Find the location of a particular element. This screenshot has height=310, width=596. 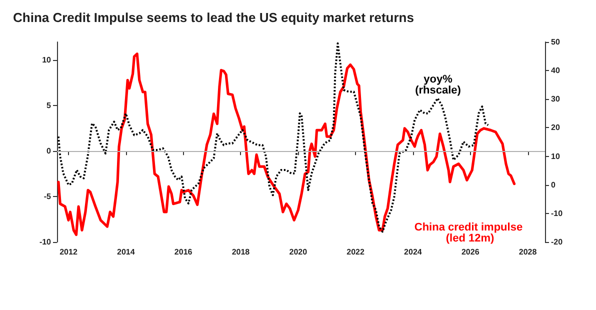

y-tick-label: -5 is located at coordinates (48, 197).